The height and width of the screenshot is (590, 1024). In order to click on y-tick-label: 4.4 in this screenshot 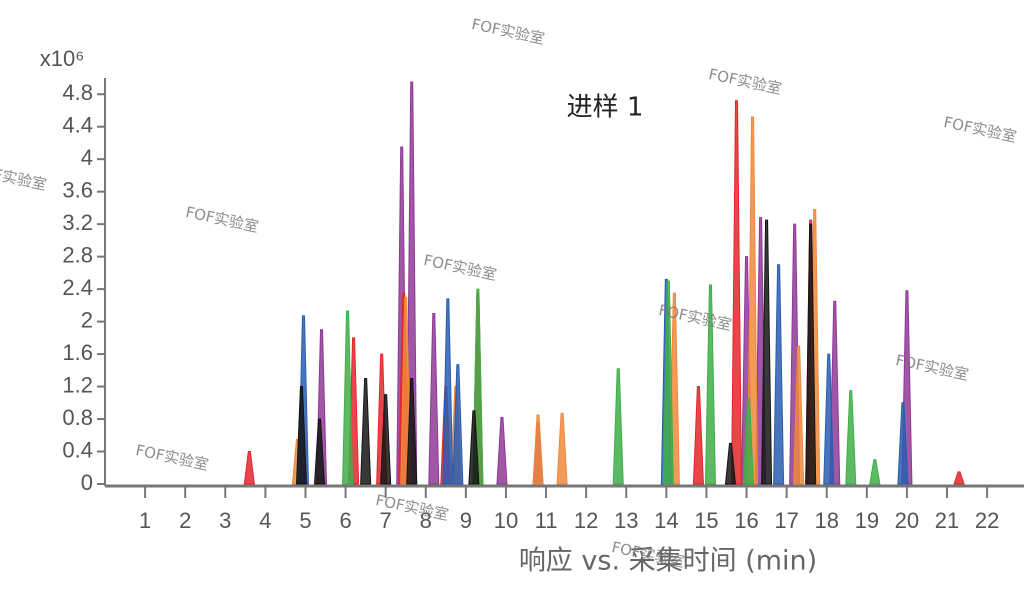, I will do `click(77, 125)`.